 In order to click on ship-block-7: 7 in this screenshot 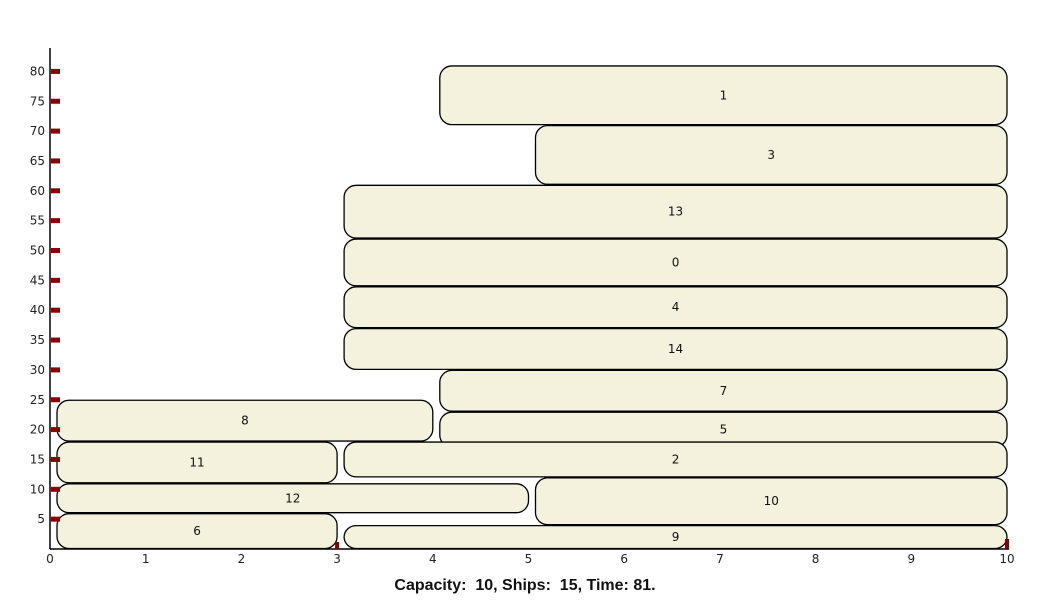, I will do `click(723, 390)`.